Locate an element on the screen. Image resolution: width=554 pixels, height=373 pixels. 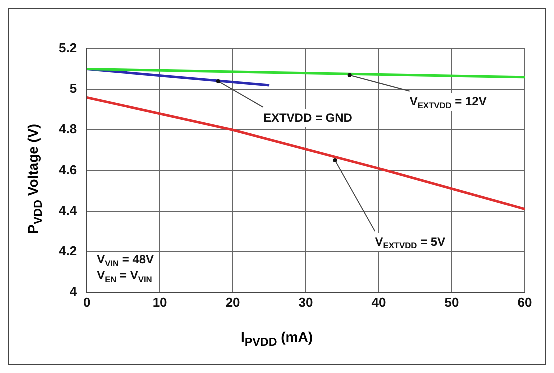
y-tick-label: 4.4 is located at coordinates (68, 210).